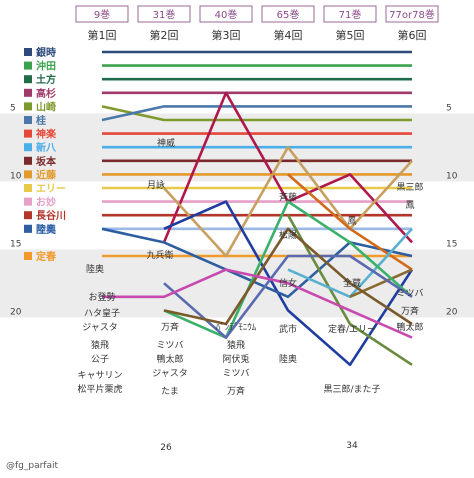 The width and height of the screenshot is (474, 478). Describe the element at coordinates (46, 174) in the screenshot. I see `legend-label: 近藤` at that location.